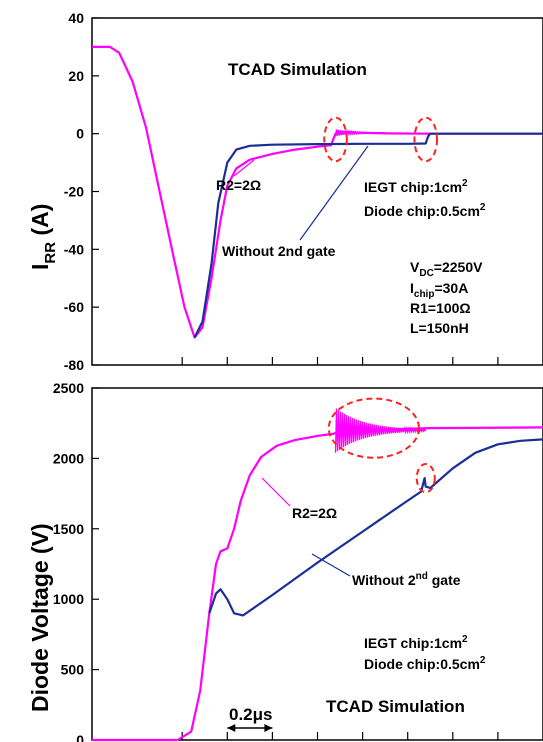 The height and width of the screenshot is (742, 543). What do you see at coordinates (74, 307) in the screenshot?
I see `irr-ytick-label: -60` at bounding box center [74, 307].